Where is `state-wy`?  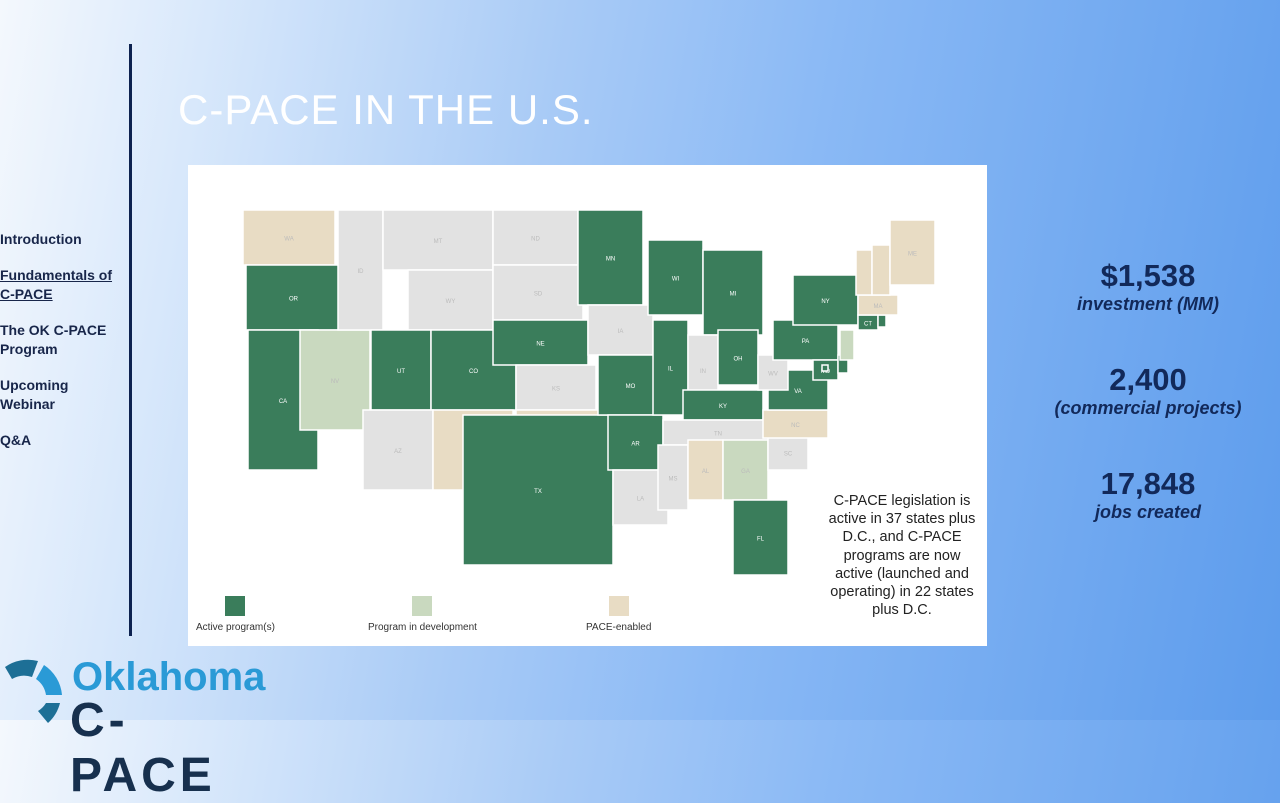
state-wy is located at coordinates (450, 300).